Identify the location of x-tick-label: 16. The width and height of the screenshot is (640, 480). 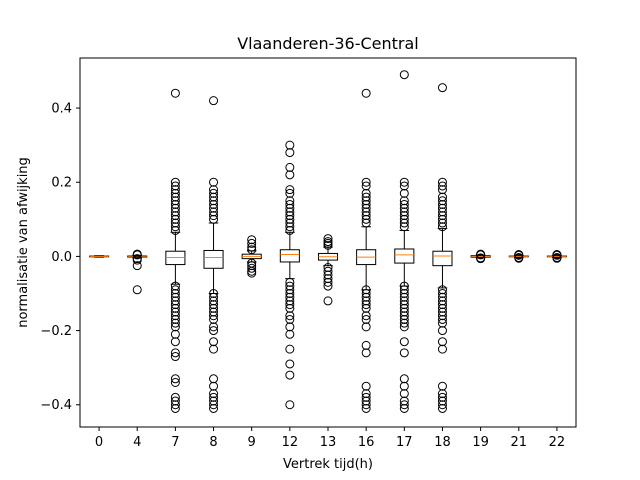
(366, 442).